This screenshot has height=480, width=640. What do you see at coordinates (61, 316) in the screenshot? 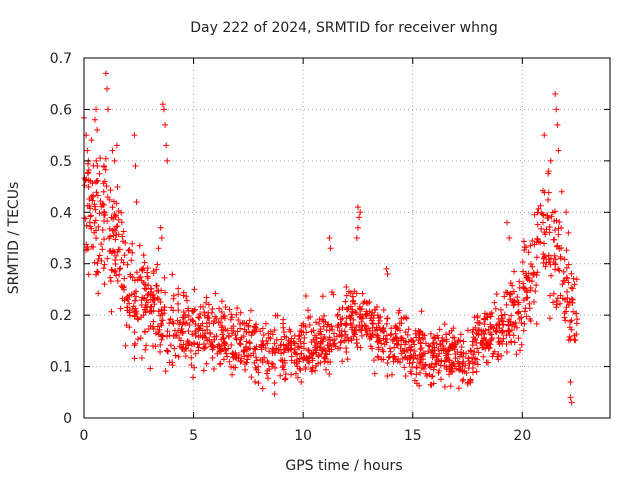
I see `y-tick-label: 0.2` at bounding box center [61, 316].